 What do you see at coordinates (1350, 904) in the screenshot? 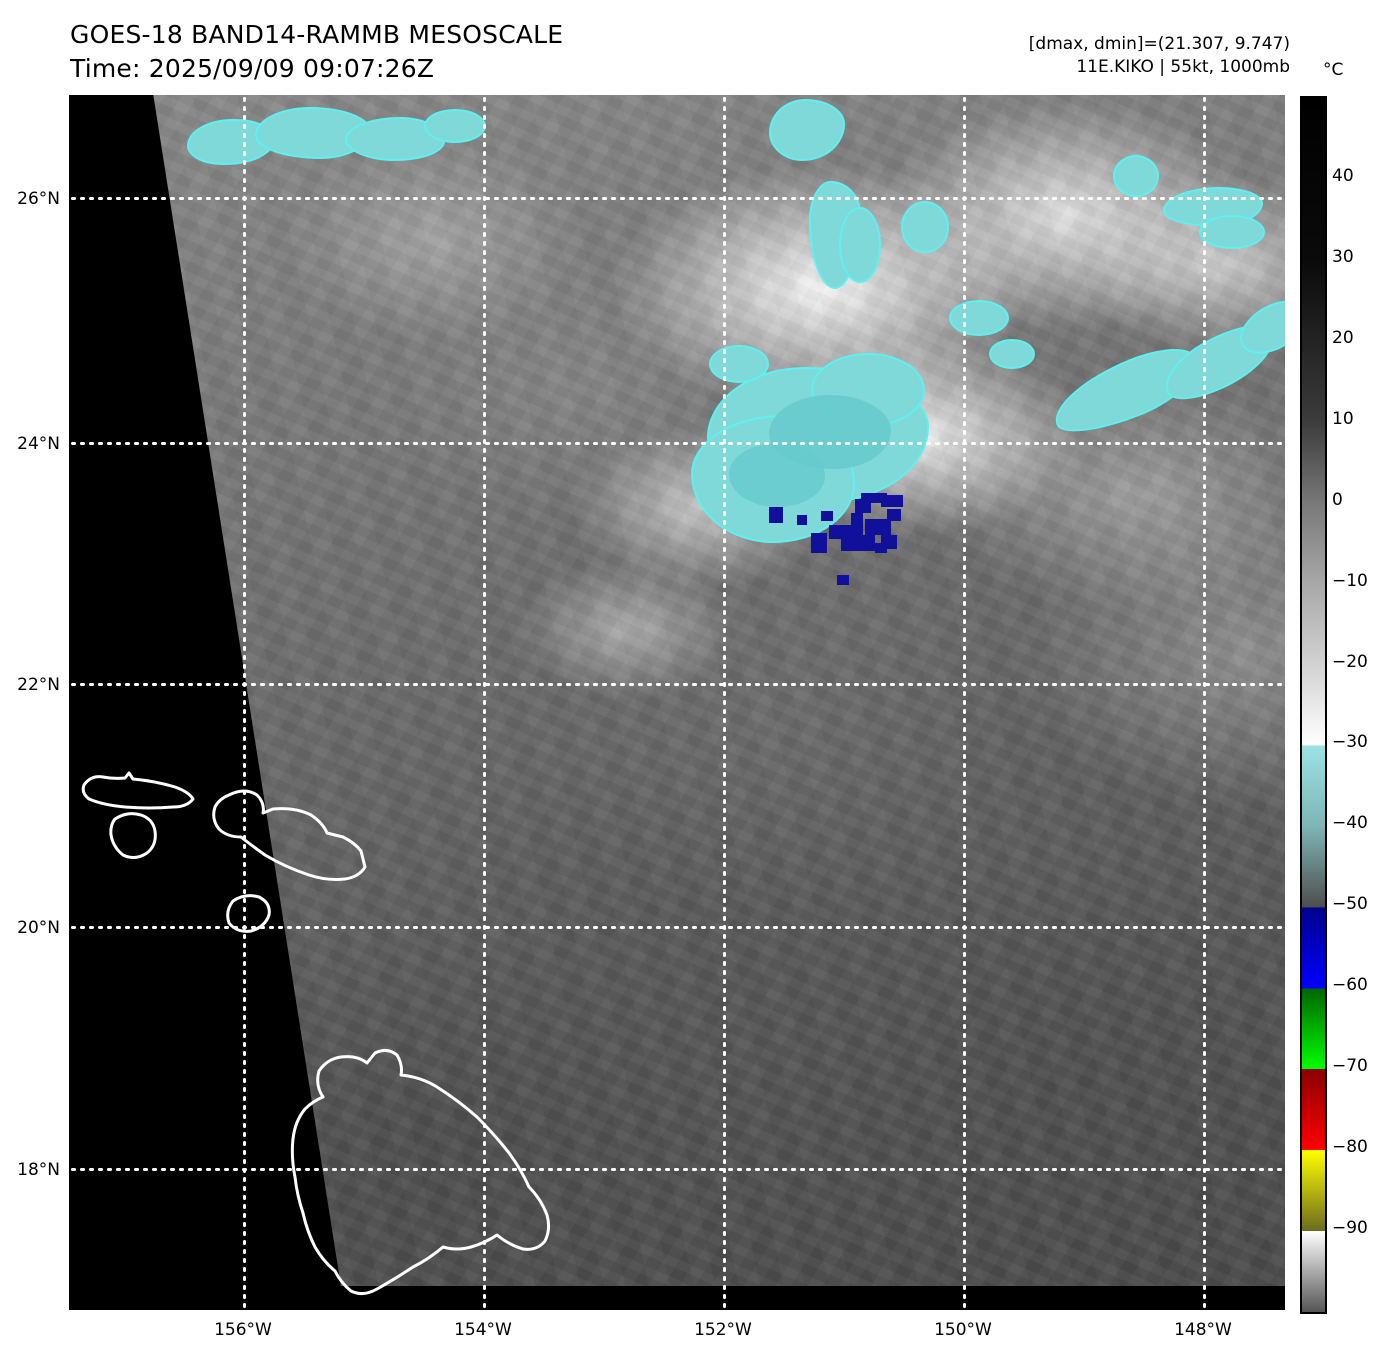
I see `colorbar-tick-minus50: −50` at bounding box center [1350, 904].